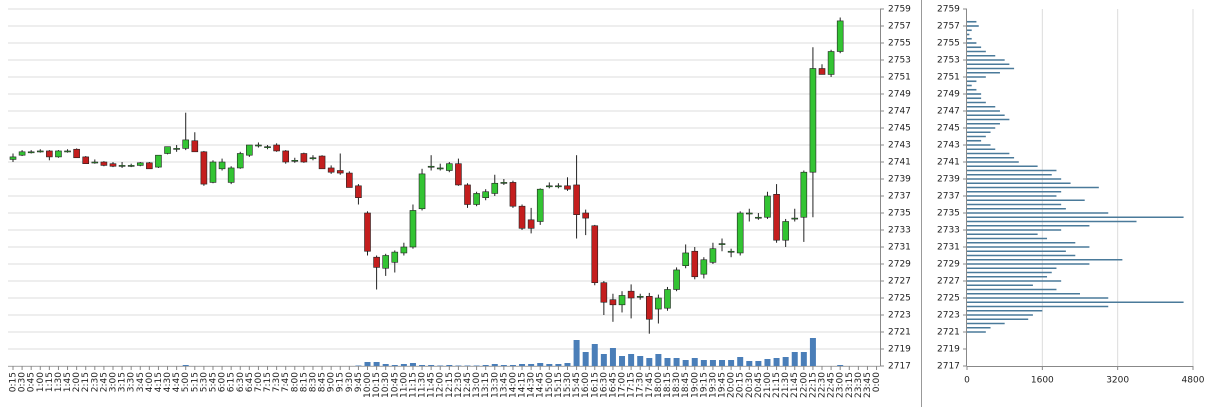 The image size is (1209, 407). What do you see at coordinates (186, 382) in the screenshot?
I see `x-tick-label: 5:00` at bounding box center [186, 382].